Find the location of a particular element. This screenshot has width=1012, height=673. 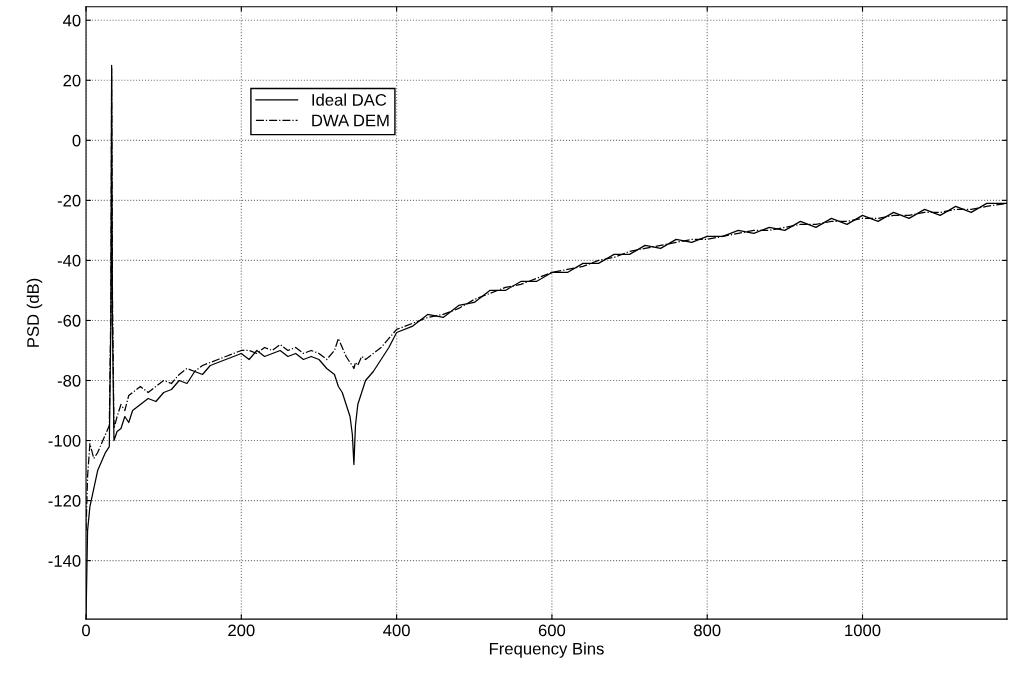

y-tick-label: 20 is located at coordinates (72, 80).